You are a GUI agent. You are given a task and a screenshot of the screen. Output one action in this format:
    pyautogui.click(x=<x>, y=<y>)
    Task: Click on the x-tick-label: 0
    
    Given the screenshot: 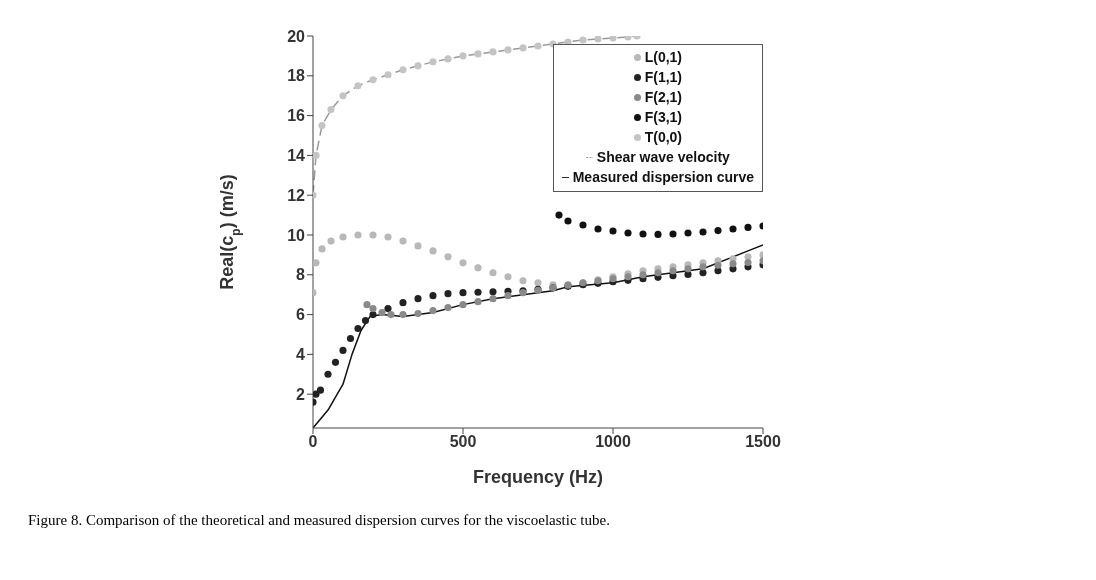 What is the action you would take?
    pyautogui.click(x=313, y=442)
    